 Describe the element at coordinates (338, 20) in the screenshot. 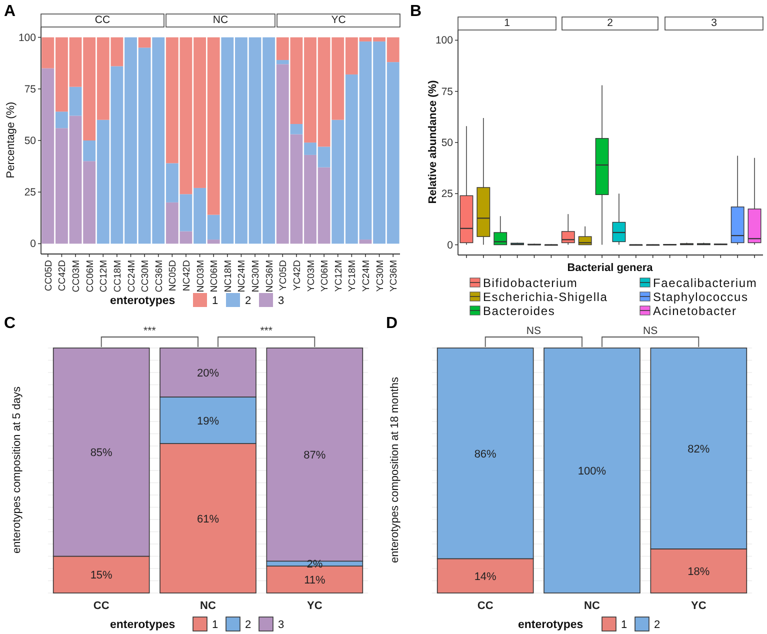

I see `text: YC` at that location.